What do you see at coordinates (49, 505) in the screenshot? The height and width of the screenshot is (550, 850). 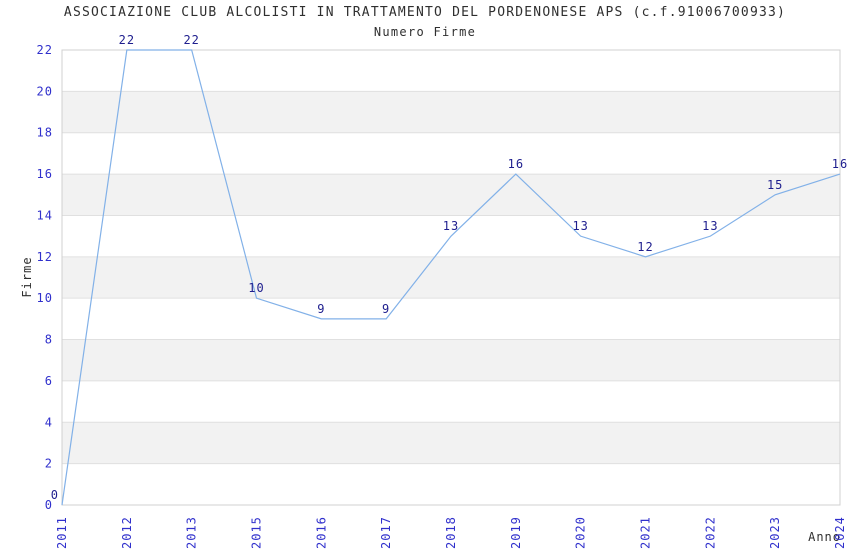 I see `y-tick-label: 0` at bounding box center [49, 505].